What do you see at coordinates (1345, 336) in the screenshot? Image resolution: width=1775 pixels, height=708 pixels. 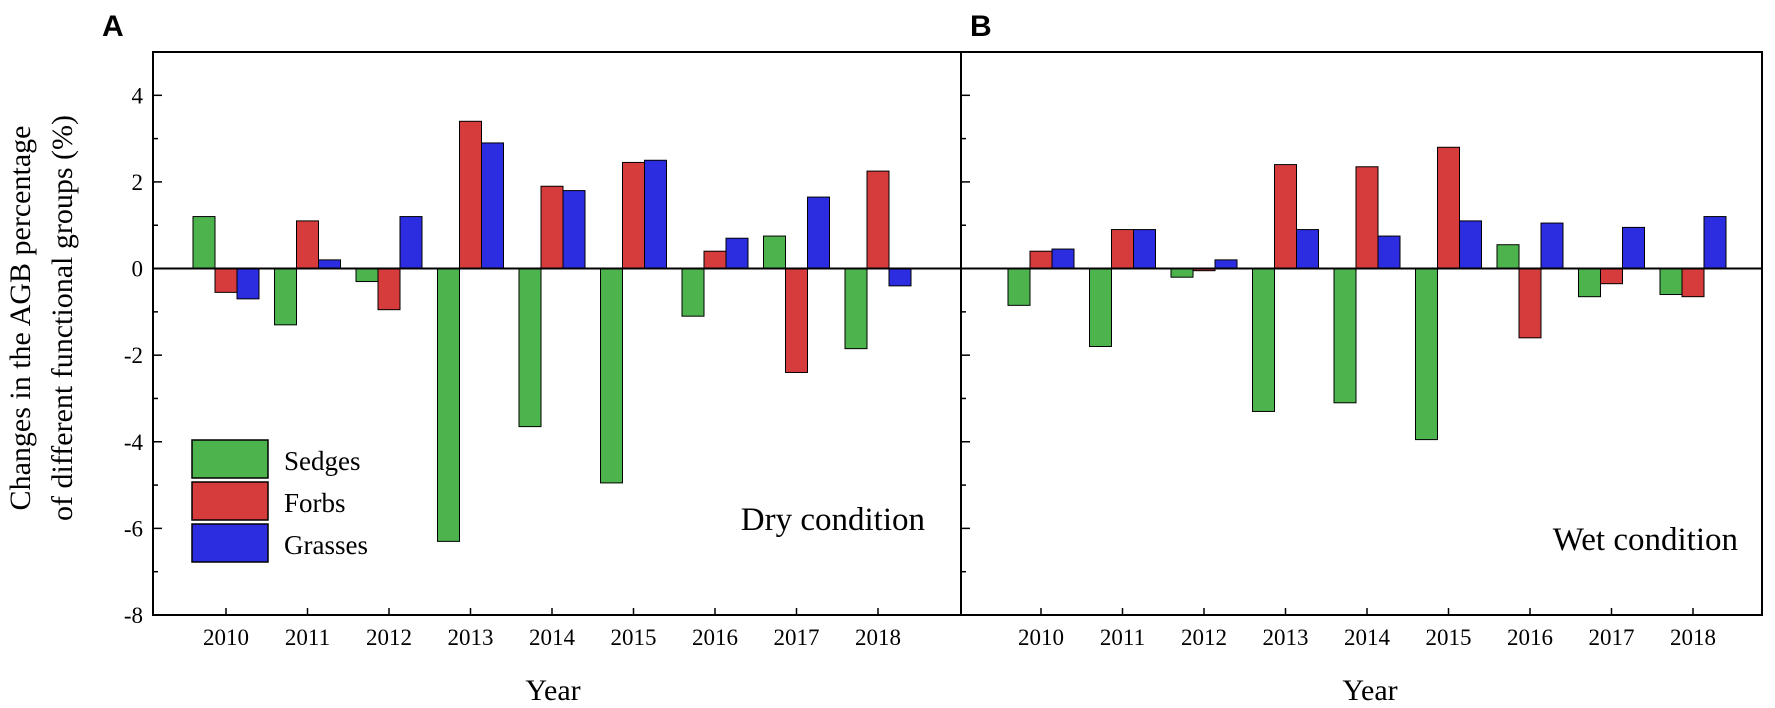 I see `bar-b-sedges-2014` at bounding box center [1345, 336].